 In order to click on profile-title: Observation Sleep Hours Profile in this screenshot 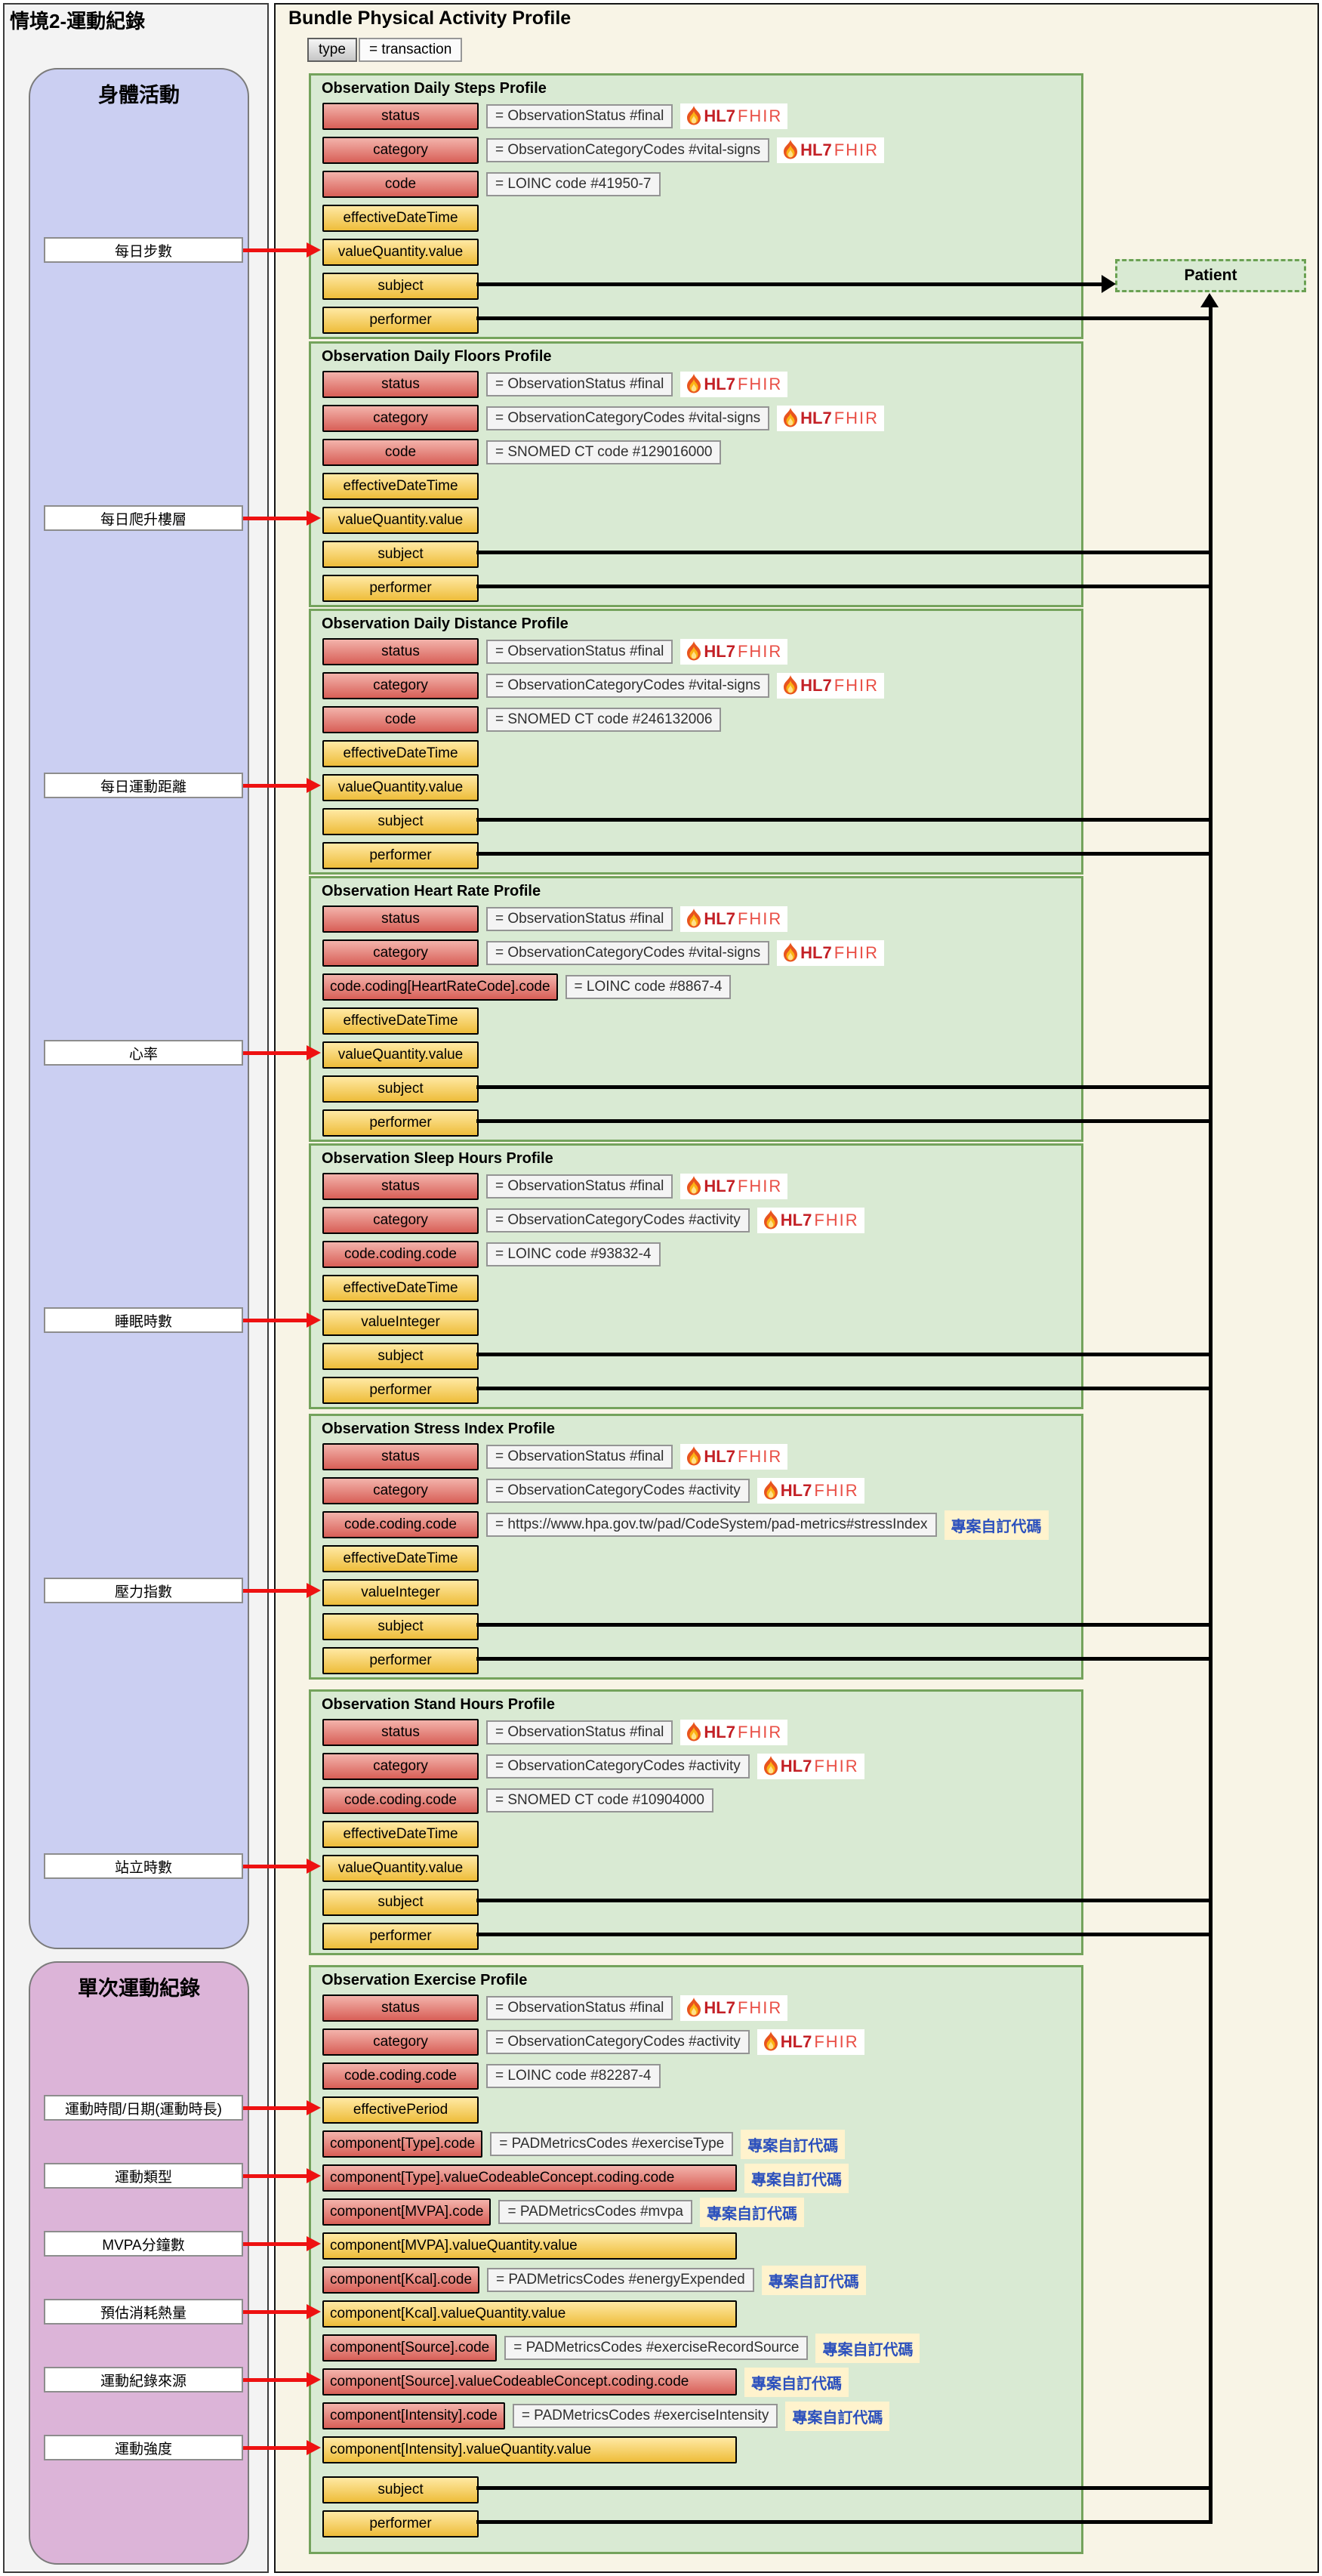, I will do `click(437, 1158)`.